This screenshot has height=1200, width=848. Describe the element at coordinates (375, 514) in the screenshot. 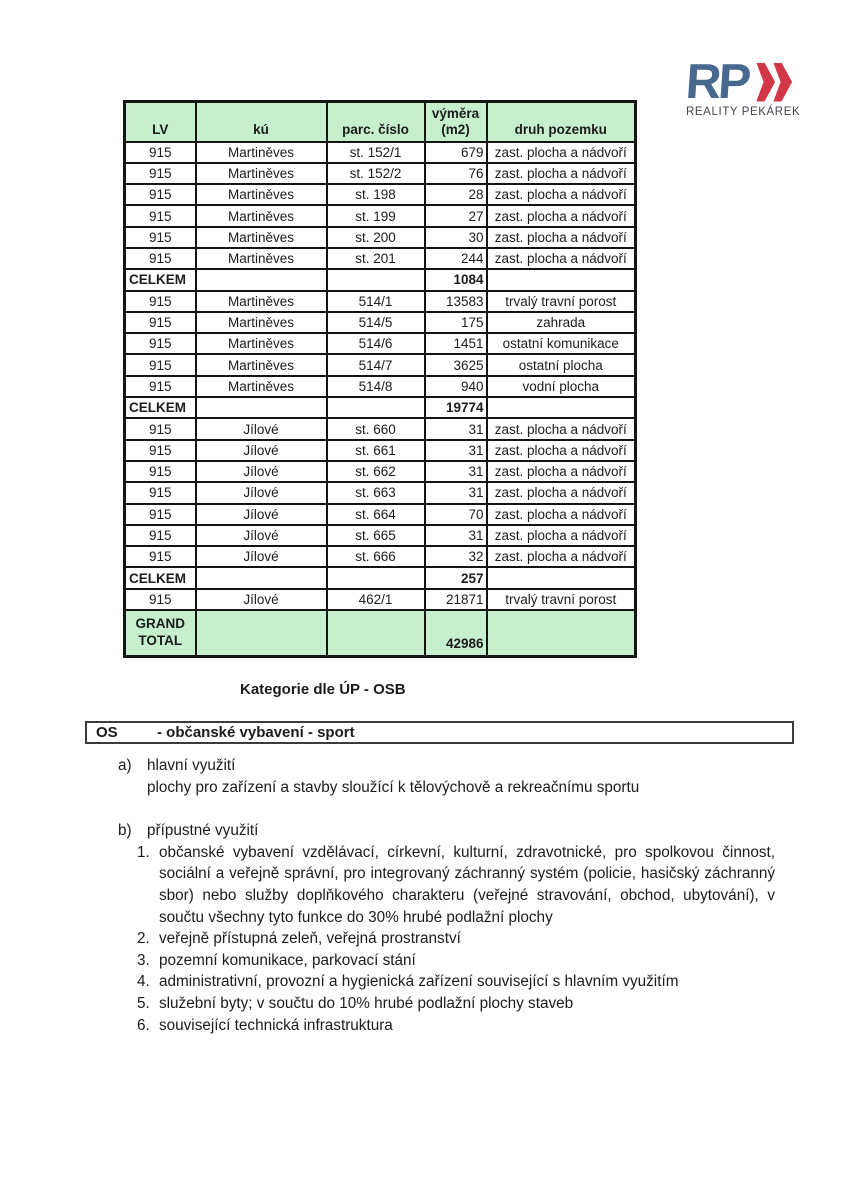

I see `parc-cislo-cell: st. 664` at that location.